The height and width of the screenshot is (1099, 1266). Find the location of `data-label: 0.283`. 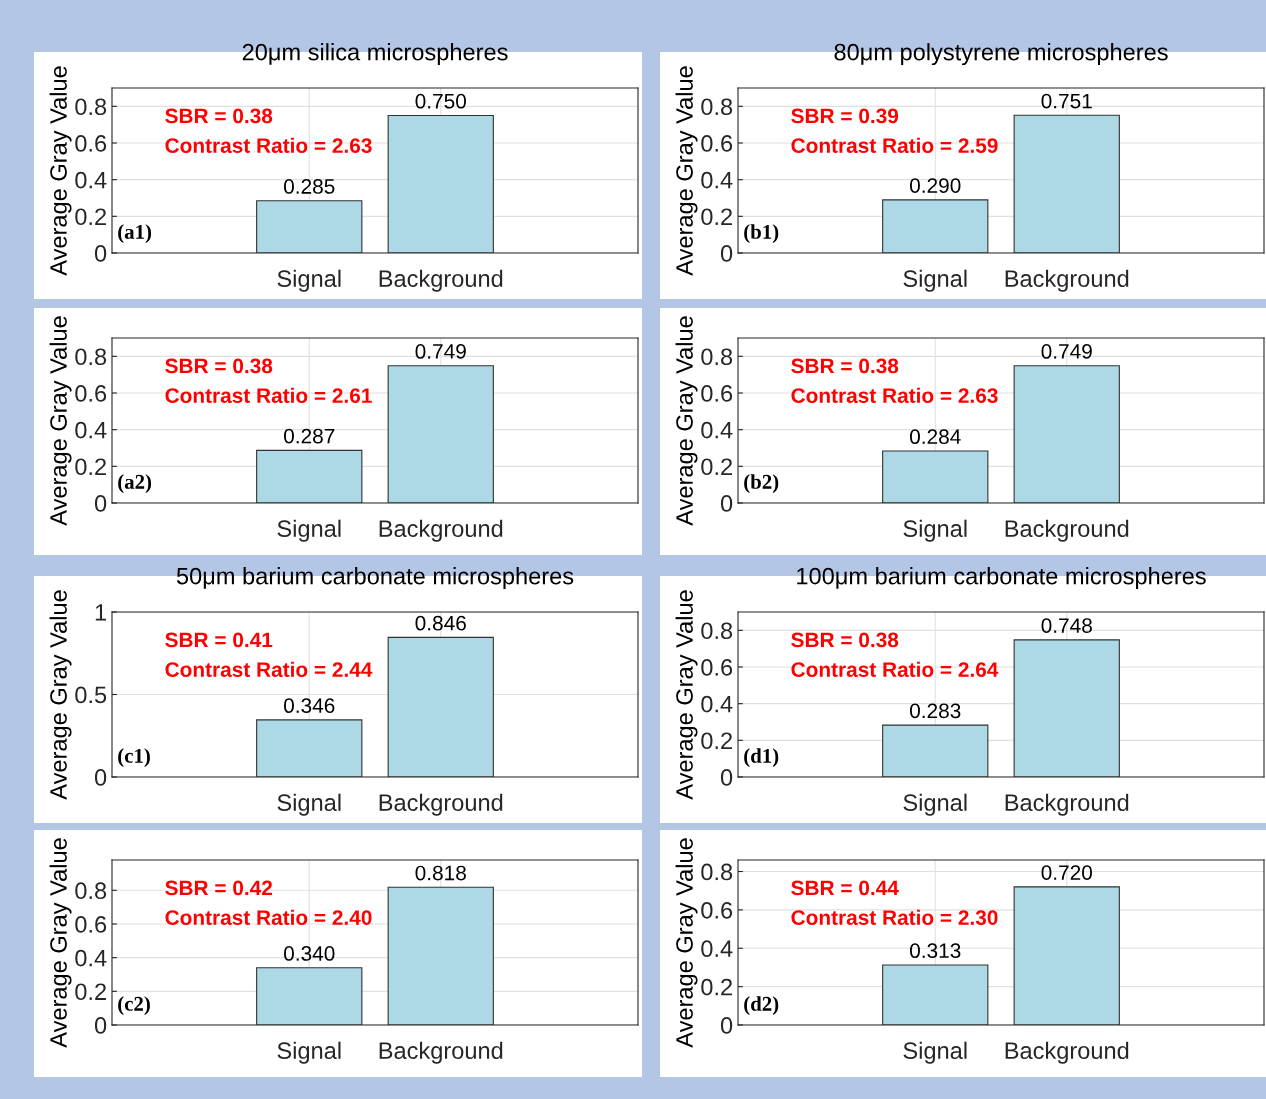

data-label: 0.283 is located at coordinates (935, 711).